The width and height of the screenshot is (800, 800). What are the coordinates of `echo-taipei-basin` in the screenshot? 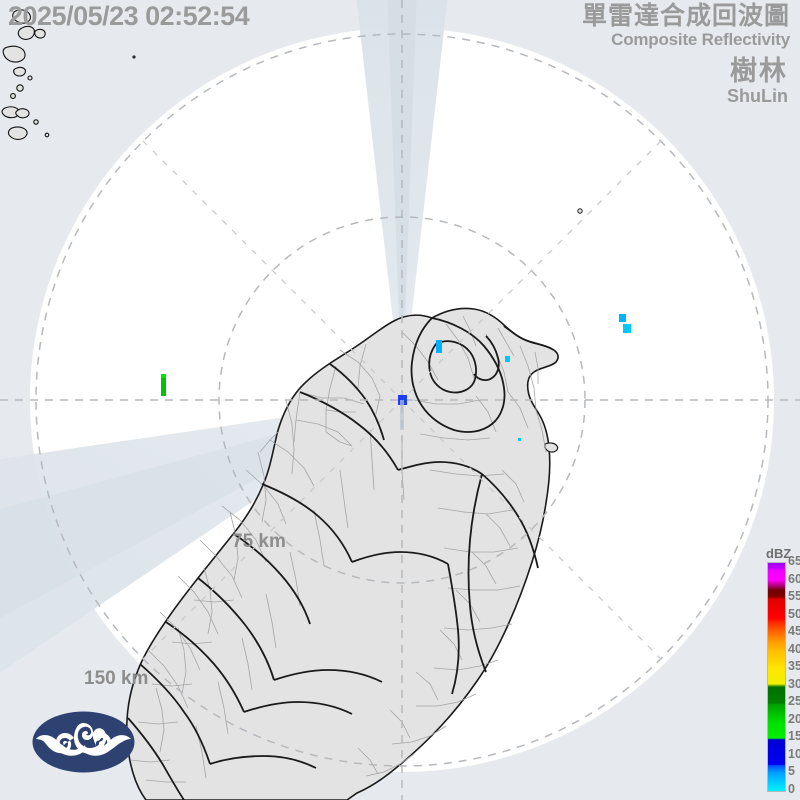 It's located at (439, 346).